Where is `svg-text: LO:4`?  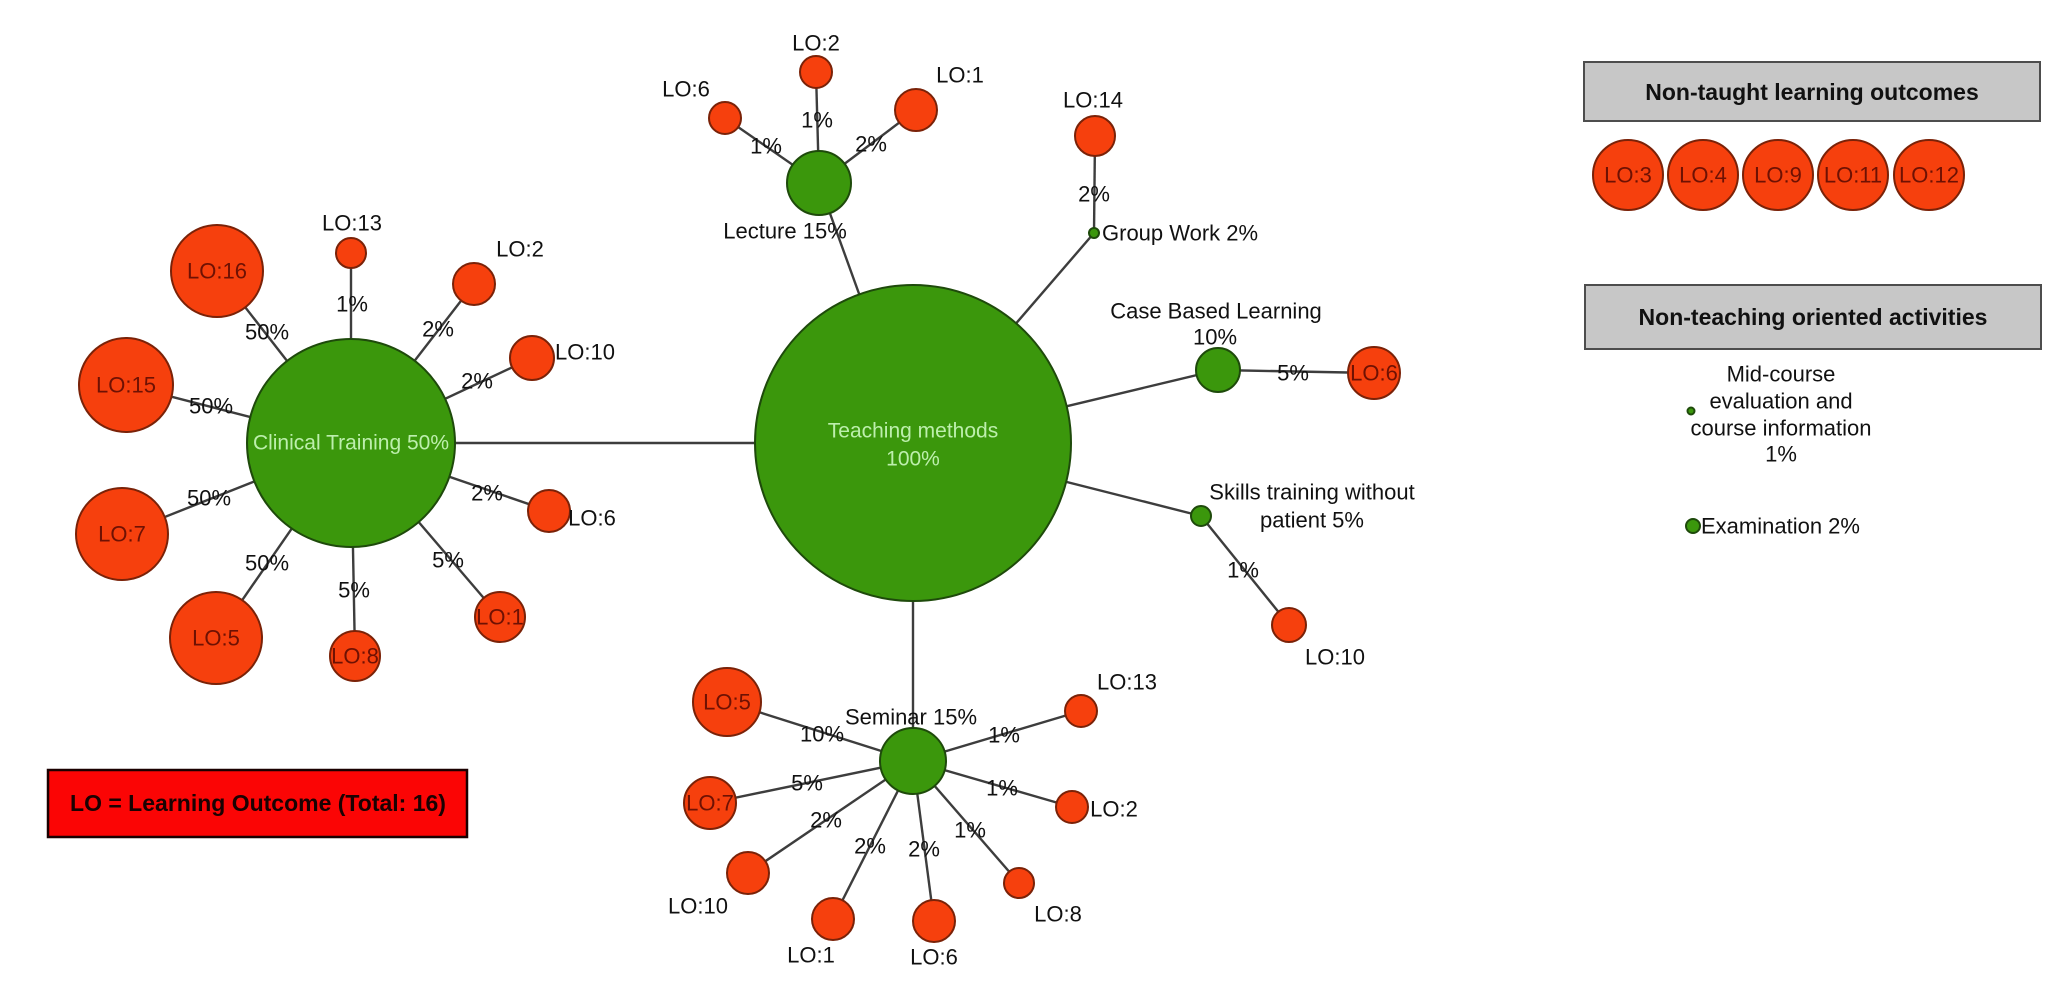 svg-text: LO:4 is located at coordinates (1703, 175).